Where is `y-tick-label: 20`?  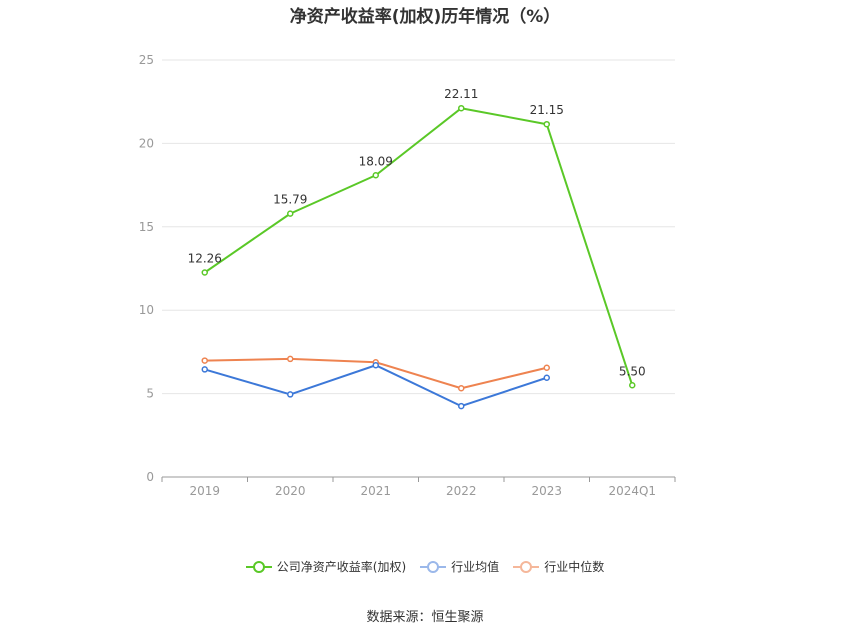 y-tick-label: 20 is located at coordinates (146, 143).